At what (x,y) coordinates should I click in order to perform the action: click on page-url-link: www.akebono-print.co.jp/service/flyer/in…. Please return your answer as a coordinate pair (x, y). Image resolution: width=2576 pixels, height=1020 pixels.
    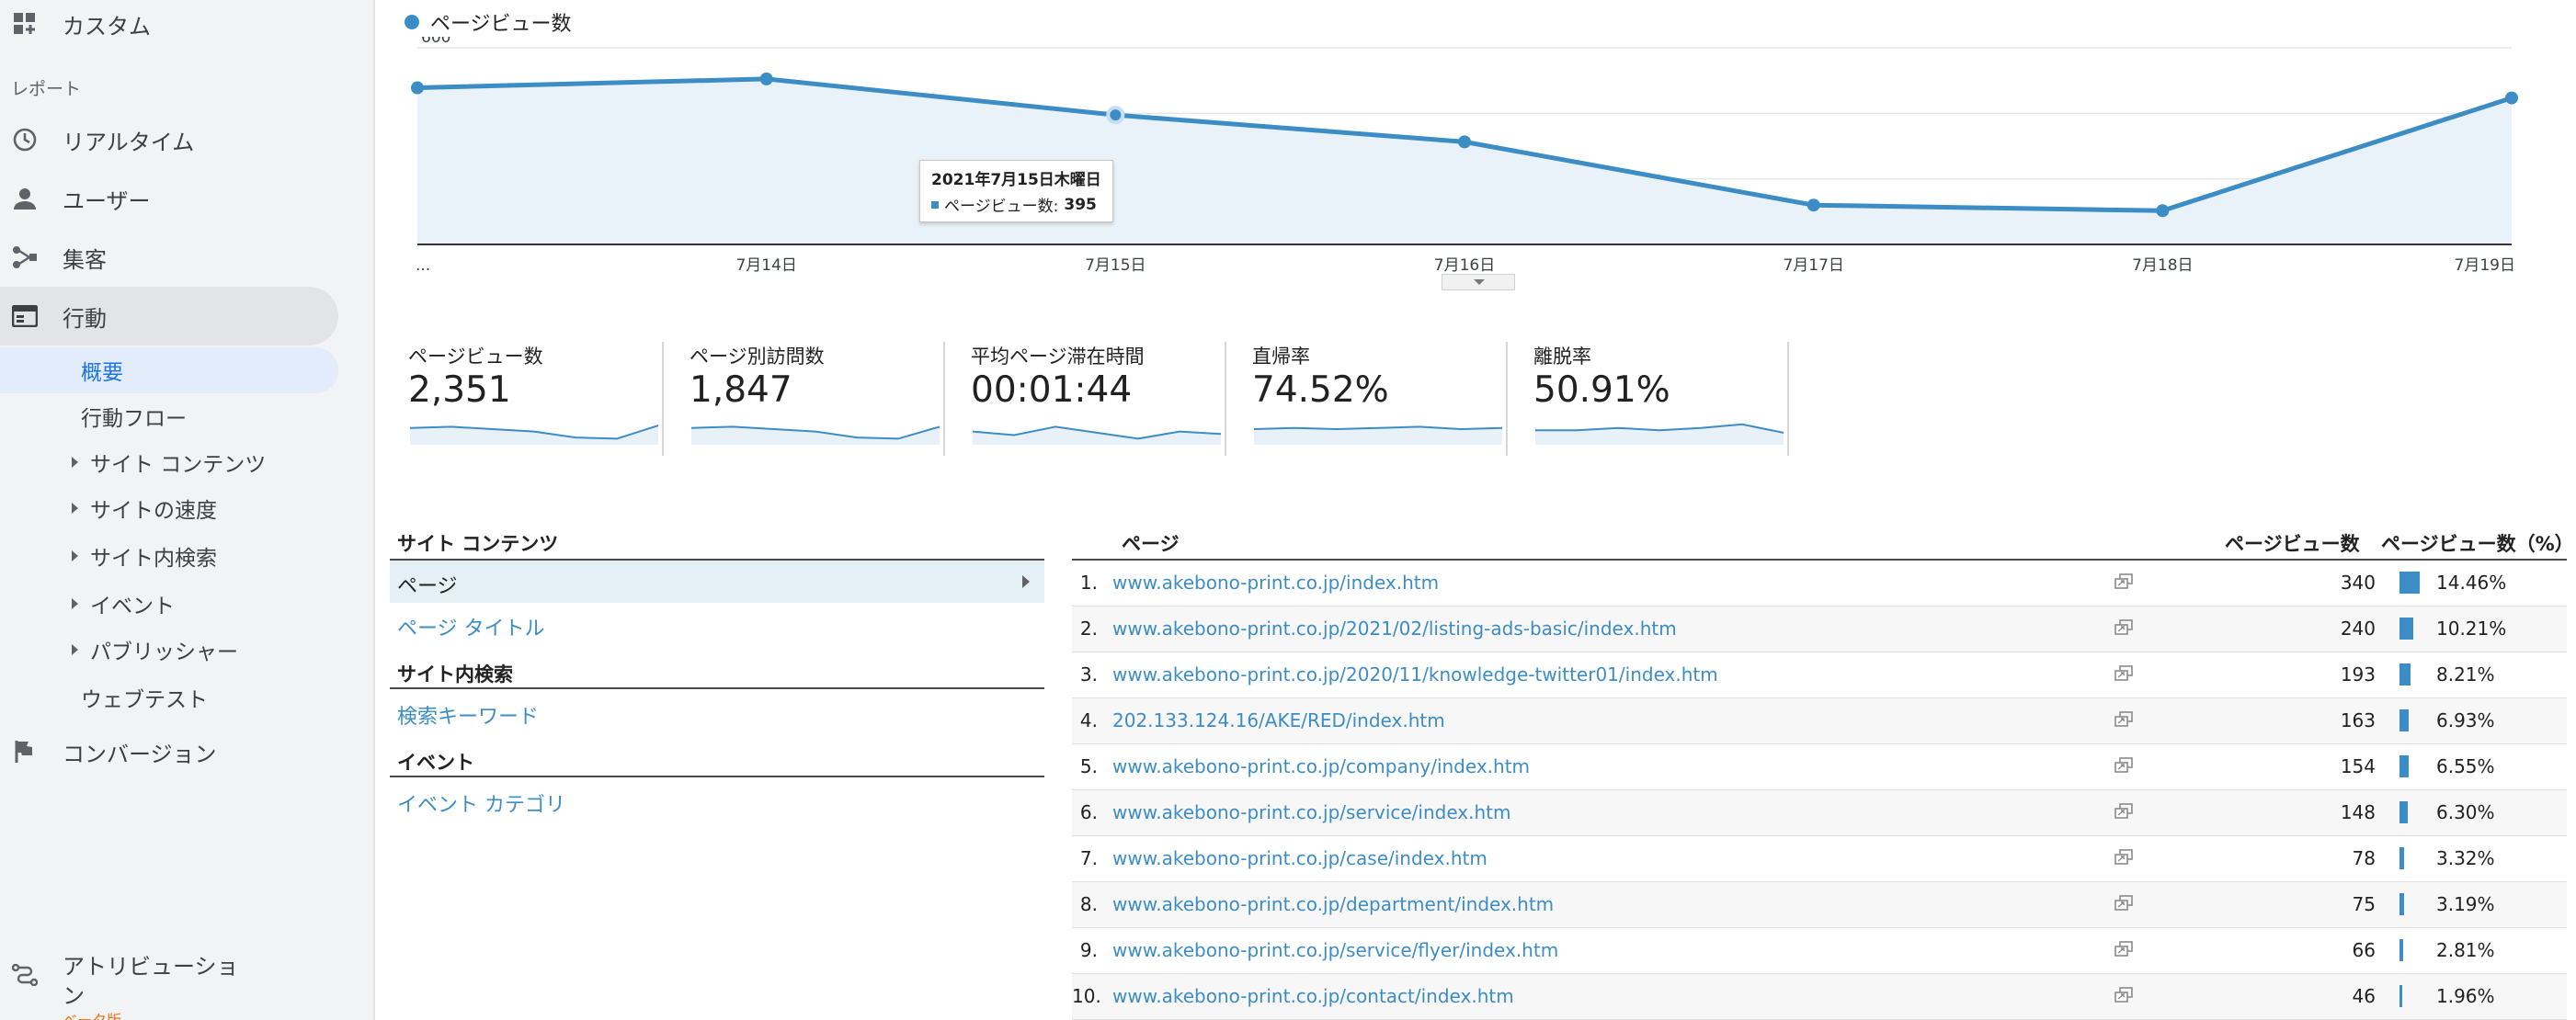
    Looking at the image, I should click on (1335, 950).